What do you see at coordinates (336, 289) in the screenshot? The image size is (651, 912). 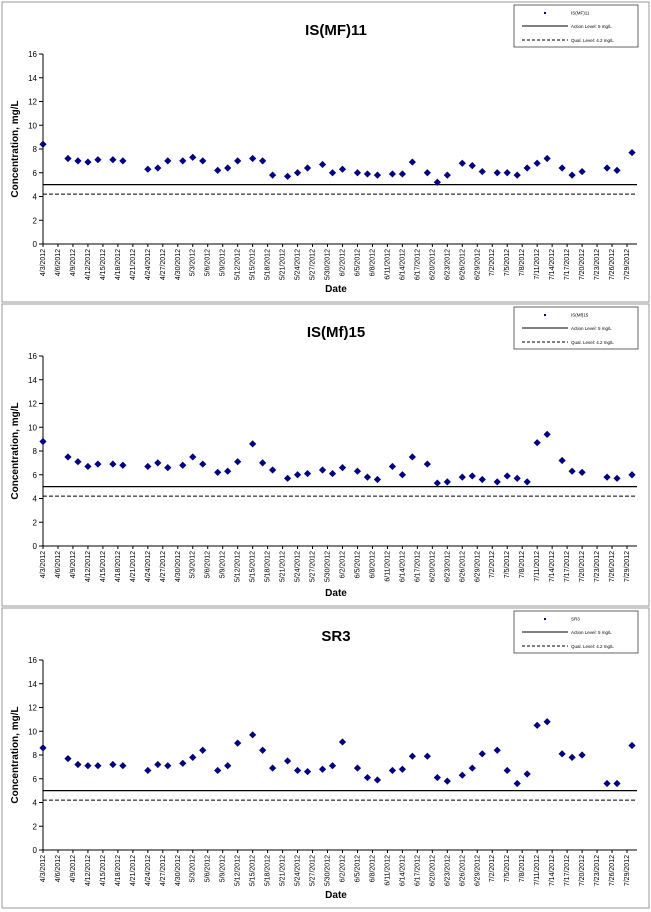 I see `x-axis-label: Date` at bounding box center [336, 289].